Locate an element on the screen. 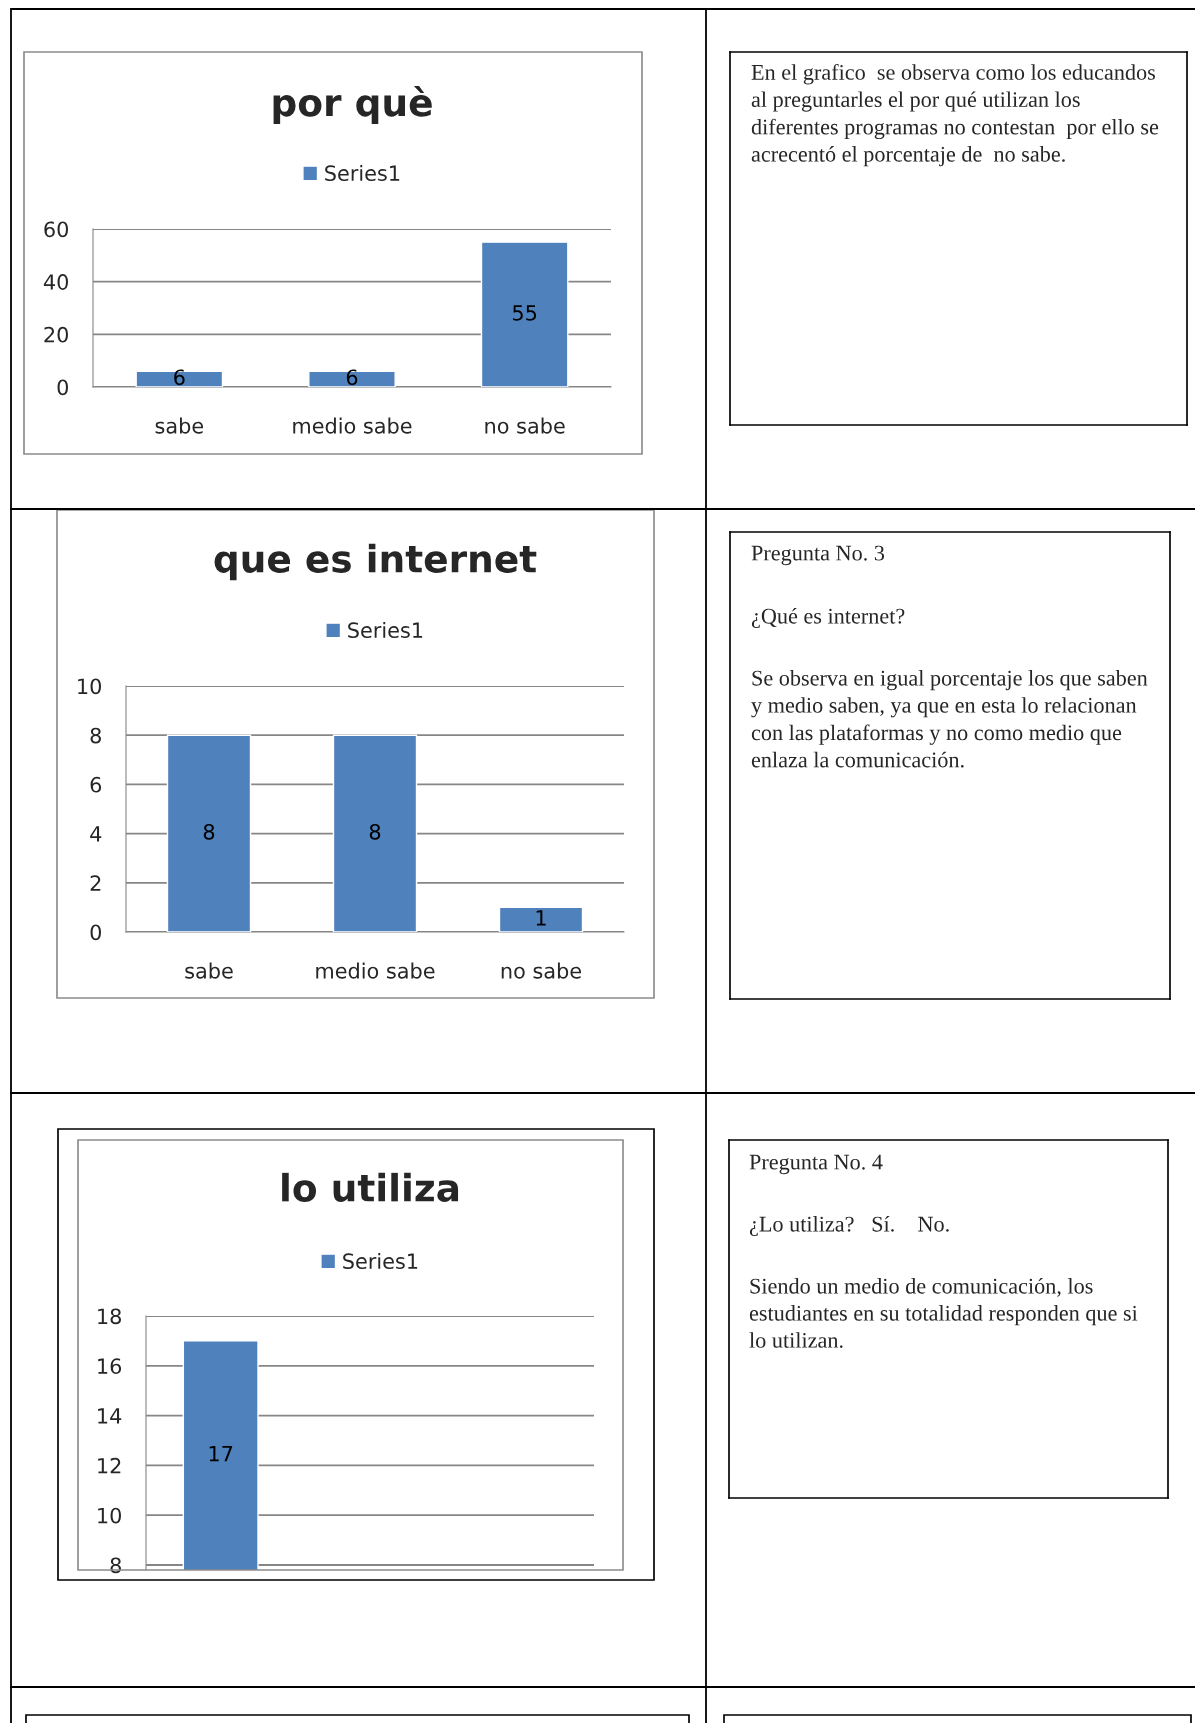  chart-title: lo utiliza is located at coordinates (370, 1187).